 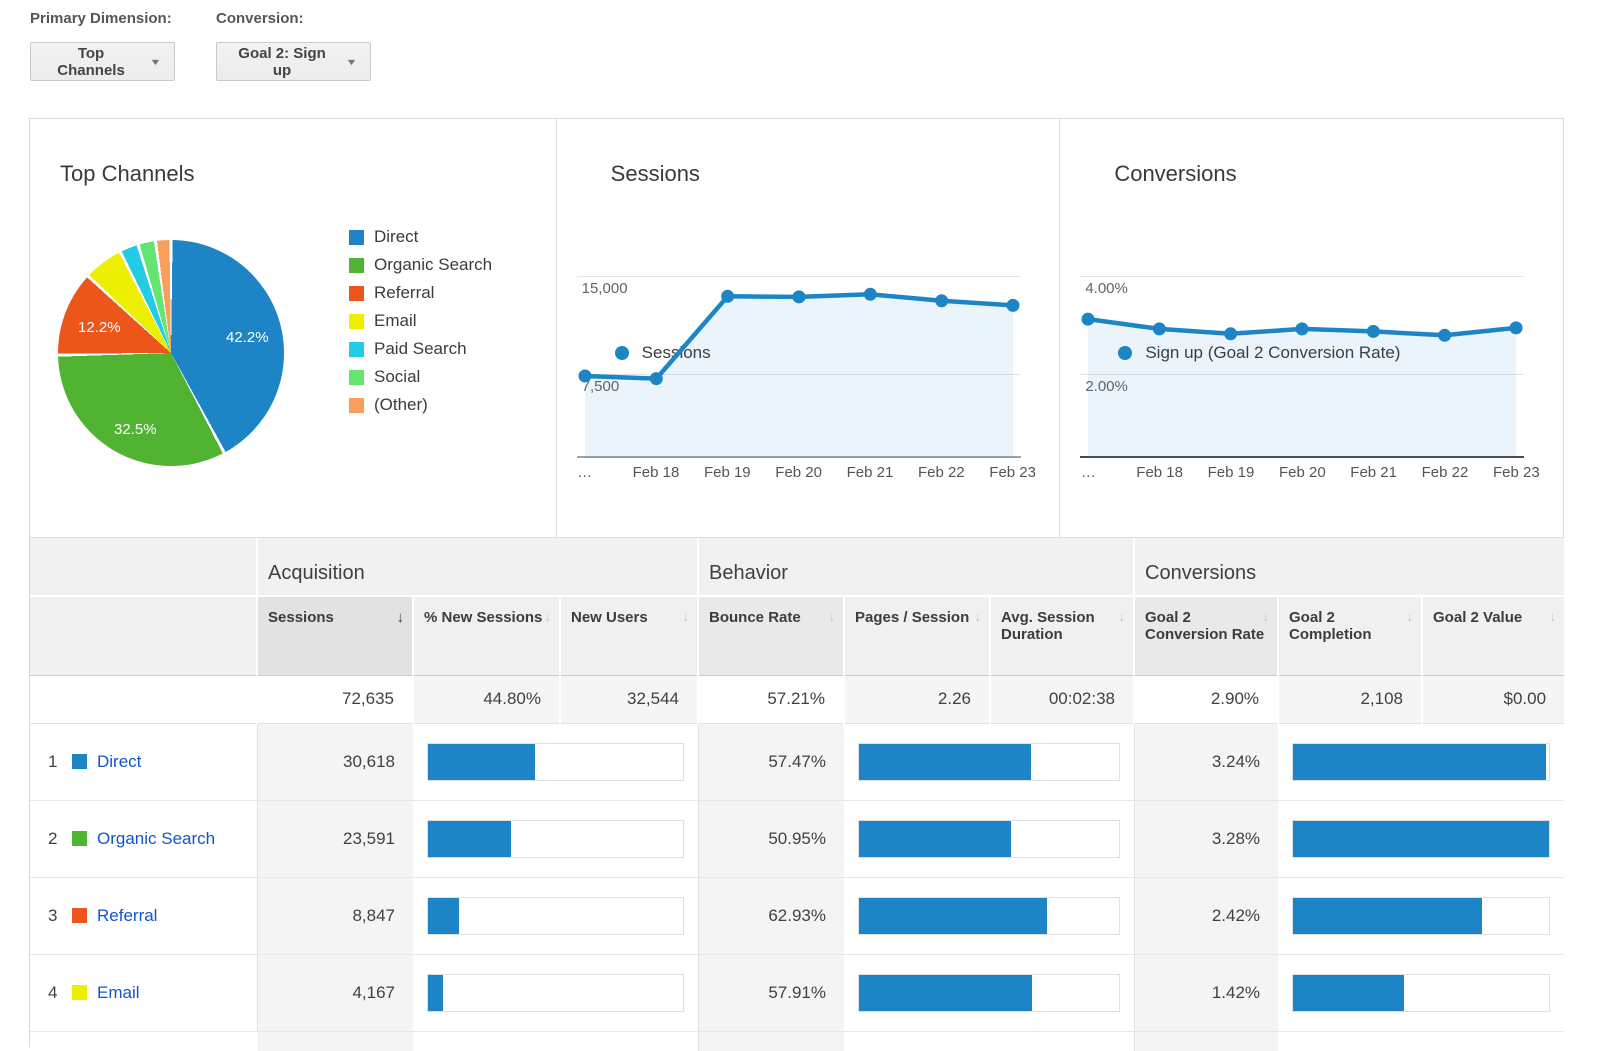 What do you see at coordinates (119, 761) in the screenshot?
I see `channel-link: Direct` at bounding box center [119, 761].